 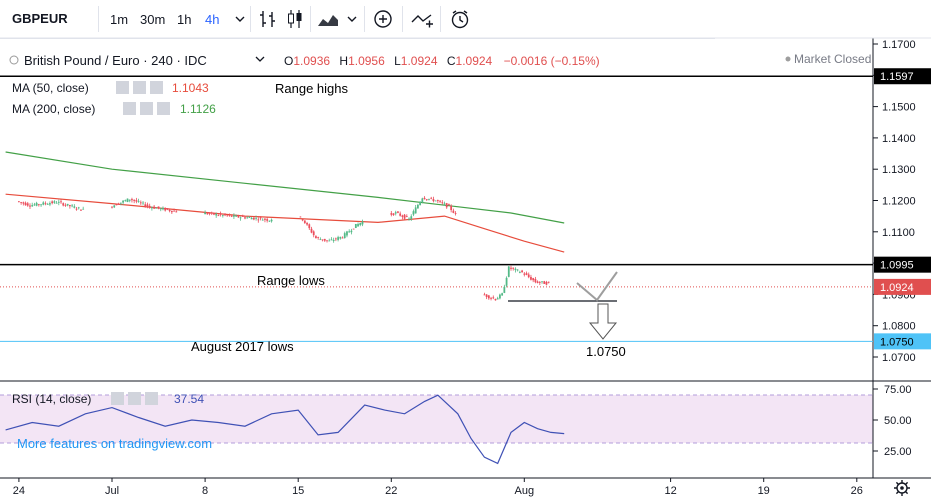 What do you see at coordinates (899, 108) in the screenshot?
I see `price-tick-label: 1.1500` at bounding box center [899, 108].